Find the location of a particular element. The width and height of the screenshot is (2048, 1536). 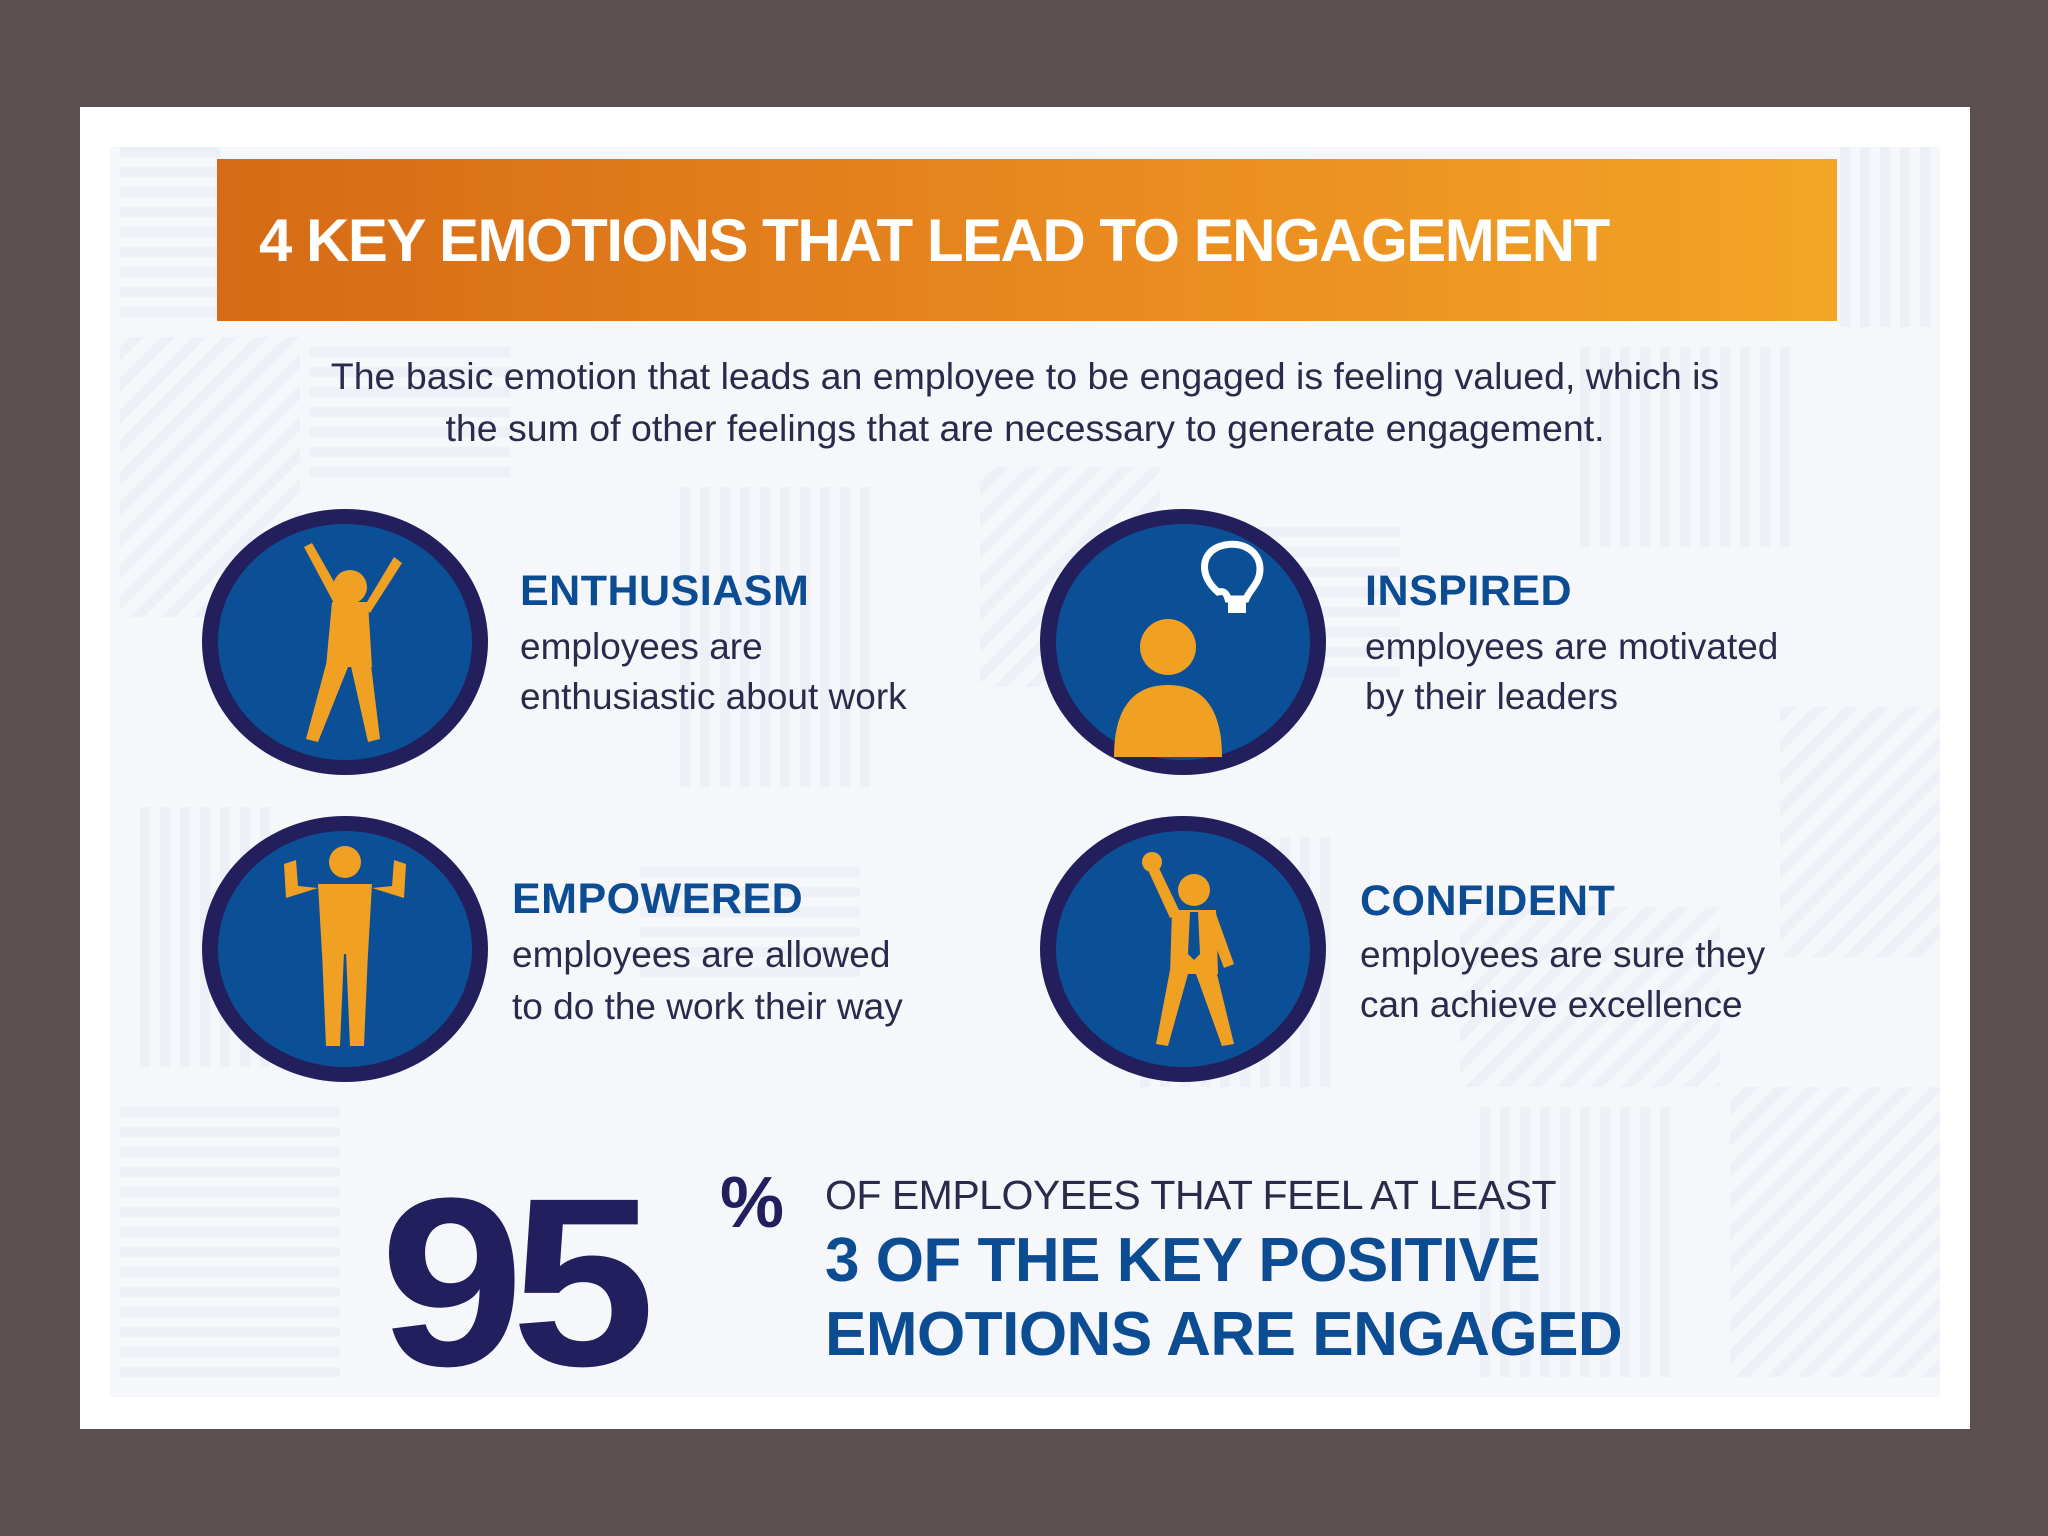

emotion-title-inspired: INSPIRED is located at coordinates (1469, 591).